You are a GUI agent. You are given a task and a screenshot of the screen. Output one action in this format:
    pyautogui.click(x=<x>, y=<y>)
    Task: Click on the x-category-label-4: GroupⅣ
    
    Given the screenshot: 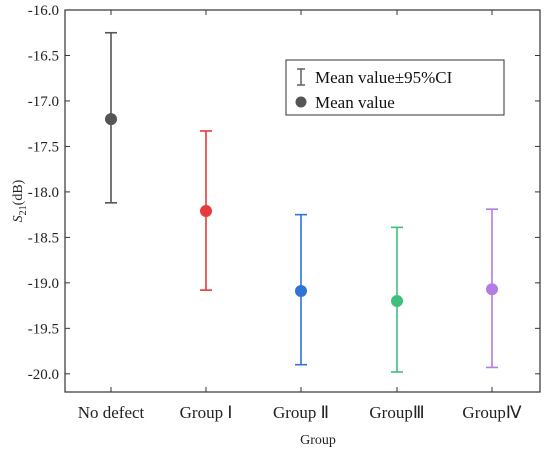 What is the action you would take?
    pyautogui.click(x=491, y=412)
    